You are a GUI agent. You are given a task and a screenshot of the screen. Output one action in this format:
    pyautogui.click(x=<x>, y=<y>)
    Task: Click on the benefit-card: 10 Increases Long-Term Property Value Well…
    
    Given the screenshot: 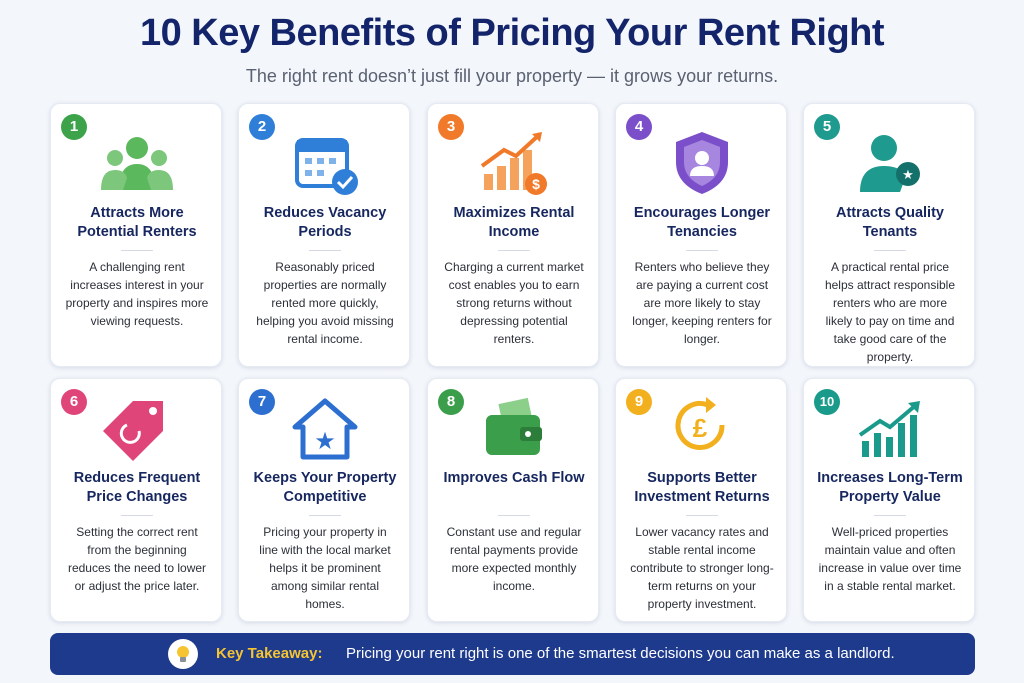 What is the action you would take?
    pyautogui.click(x=889, y=500)
    